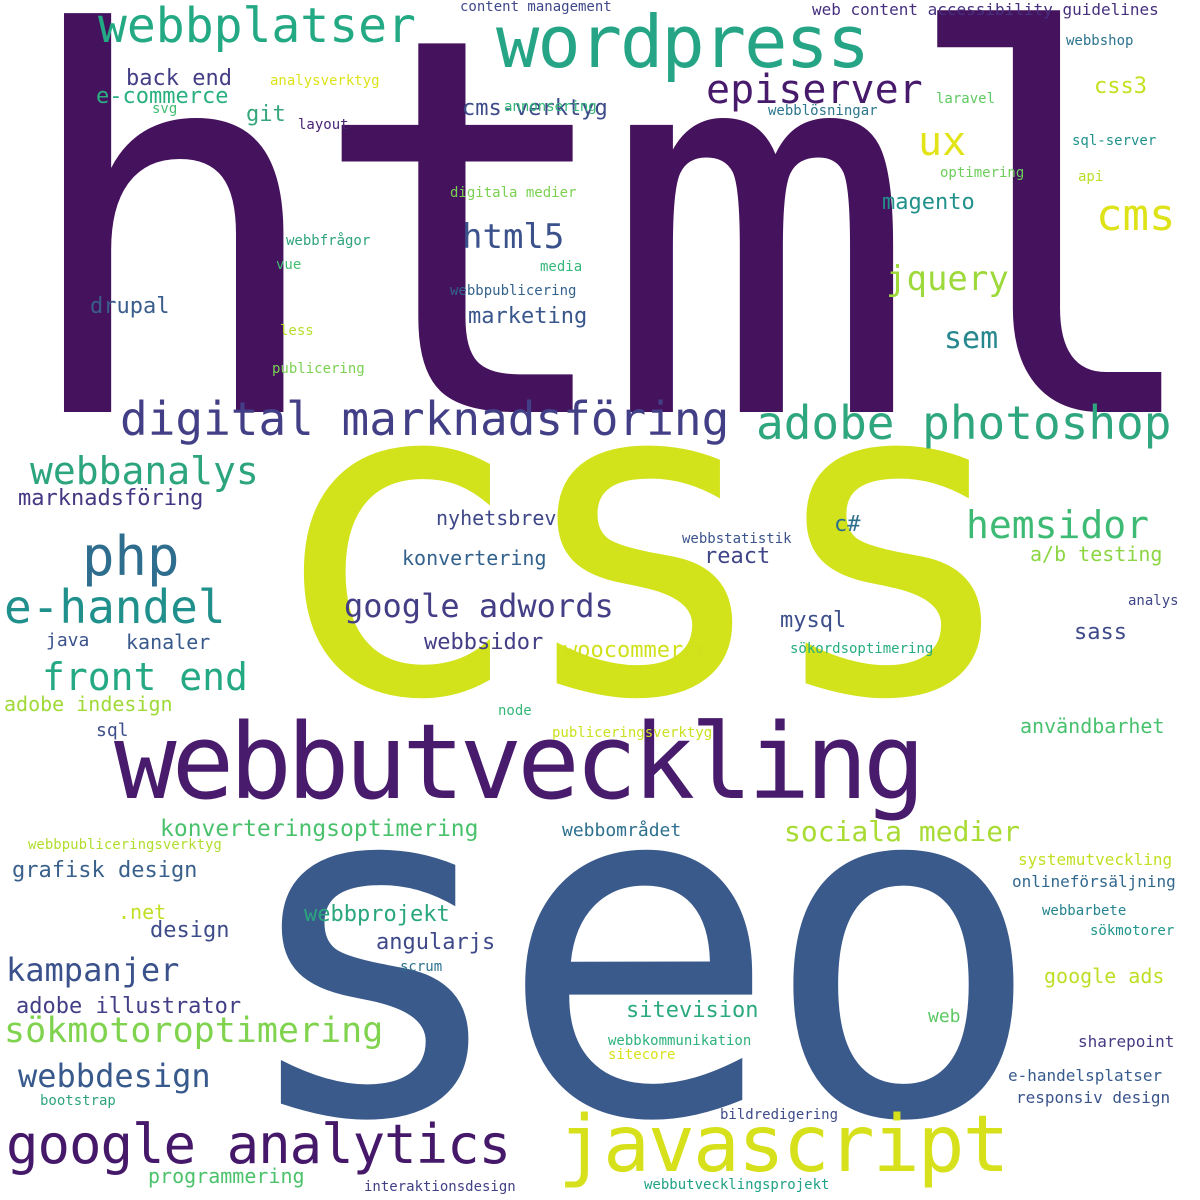 Image resolution: width=1200 pixels, height=1200 pixels. I want to click on word-cms-verktyg: cms-verktyg, so click(535, 108).